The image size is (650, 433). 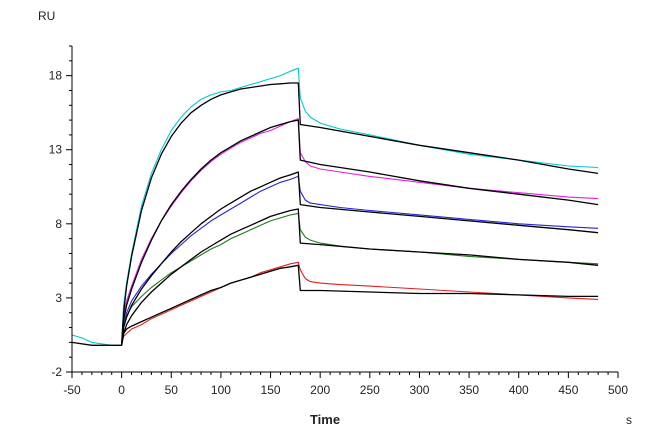 What do you see at coordinates (46, 16) in the screenshot?
I see `y-axis-title: RU` at bounding box center [46, 16].